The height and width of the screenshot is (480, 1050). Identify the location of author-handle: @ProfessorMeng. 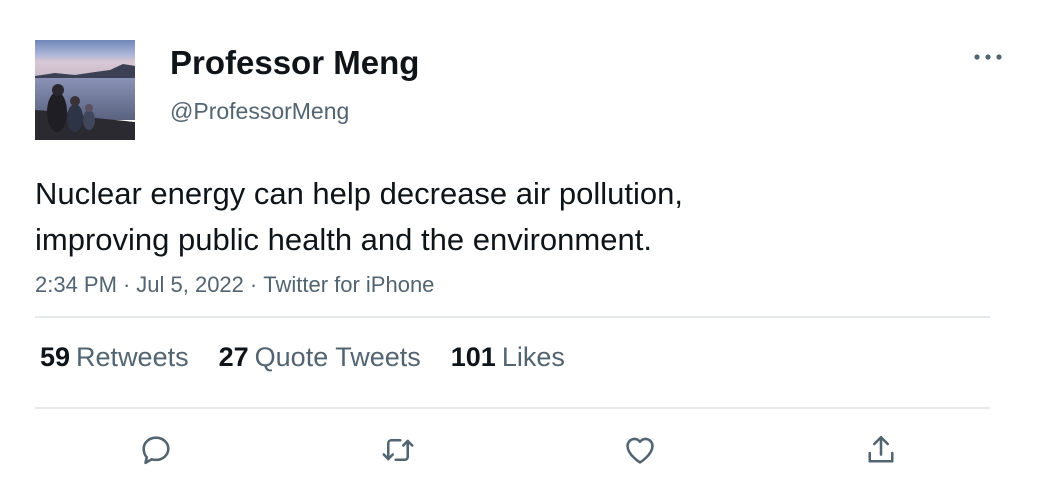
(260, 111).